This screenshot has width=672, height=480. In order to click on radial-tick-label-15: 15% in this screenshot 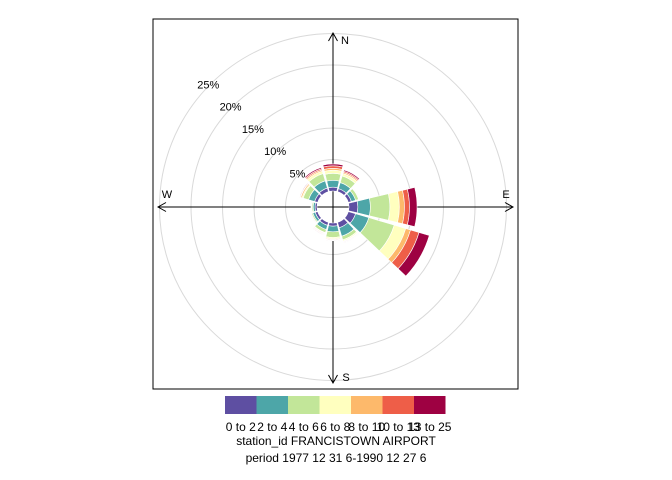, I will do `click(253, 130)`.